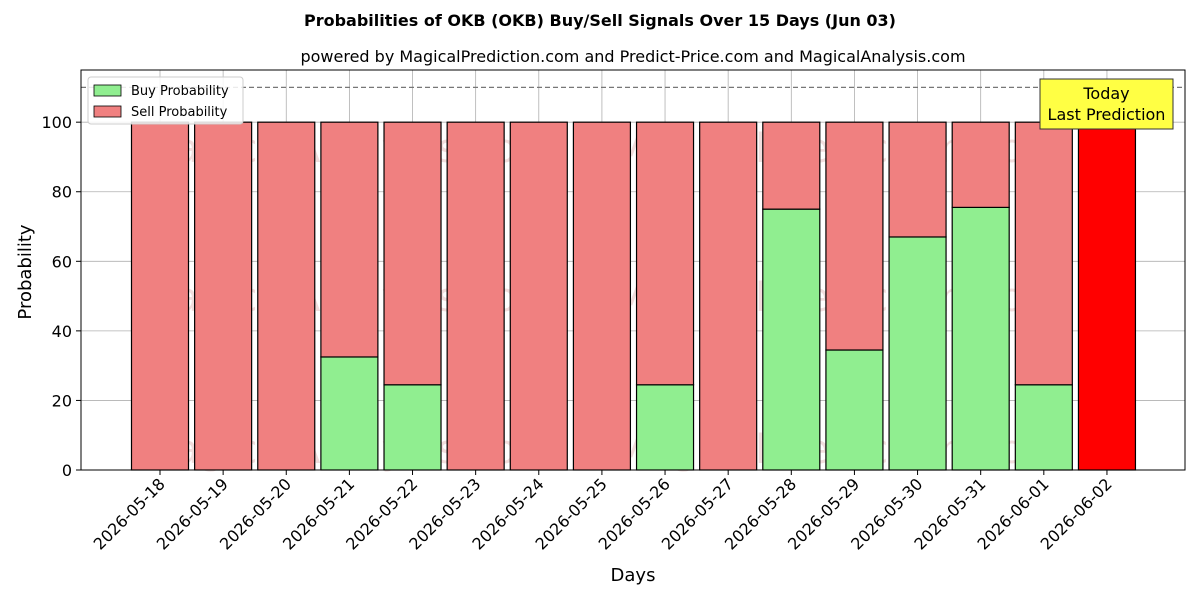 This screenshot has height=600, width=1200. Describe the element at coordinates (1107, 114) in the screenshot. I see `today-annotation-text: Last Prediction` at that location.